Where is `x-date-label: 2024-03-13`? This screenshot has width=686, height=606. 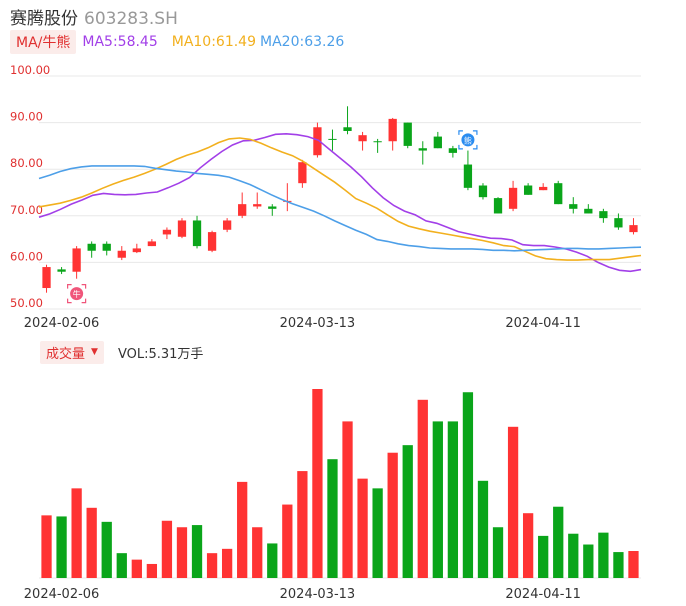 x-date-label: 2024-03-13 is located at coordinates (318, 323).